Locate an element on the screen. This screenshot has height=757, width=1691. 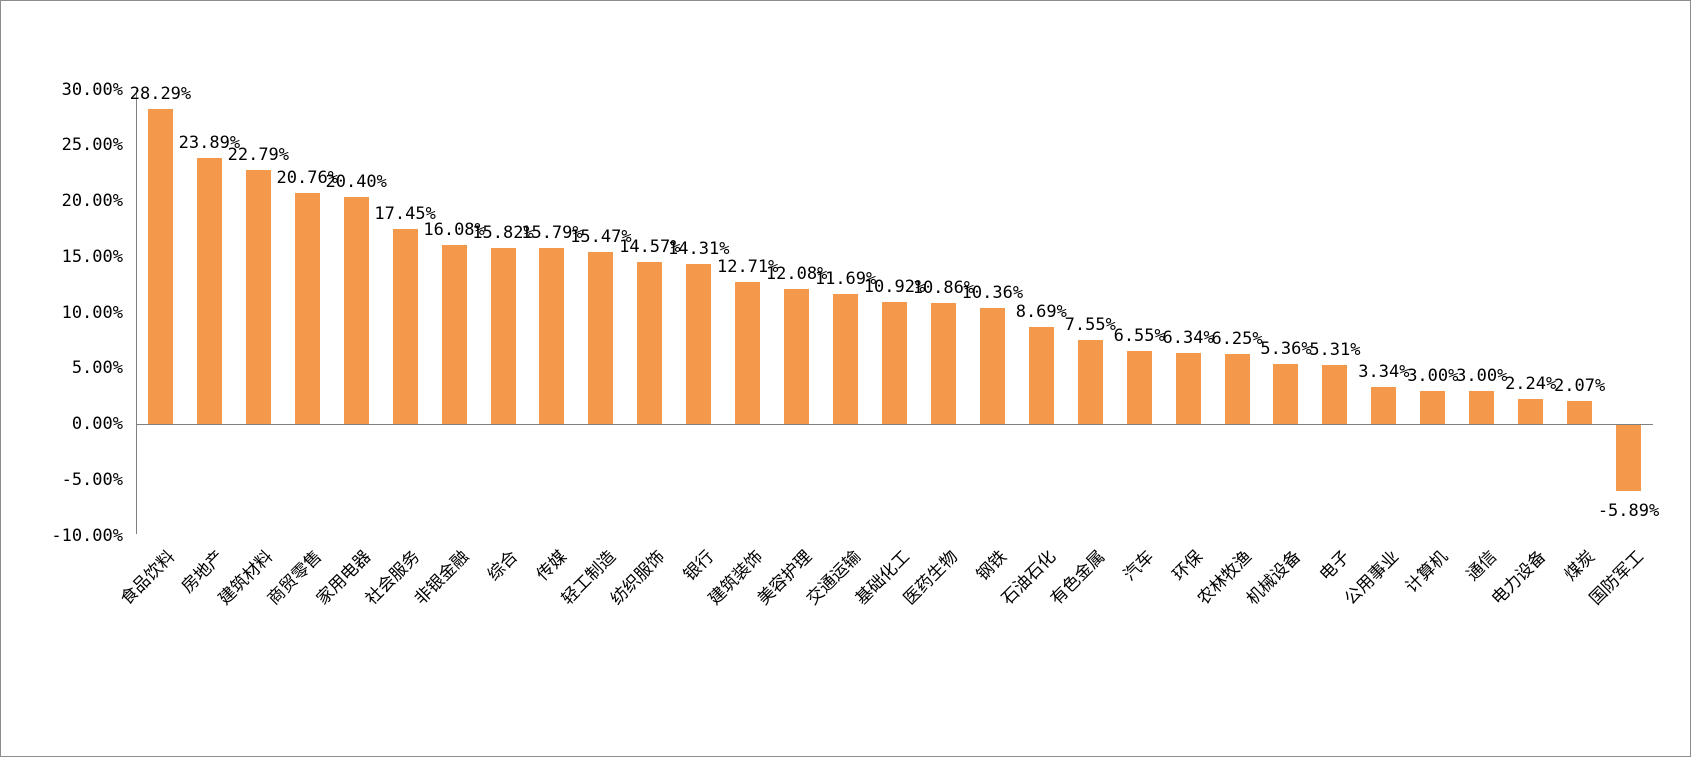
bar-value-label: 22.79% is located at coordinates (258, 154).